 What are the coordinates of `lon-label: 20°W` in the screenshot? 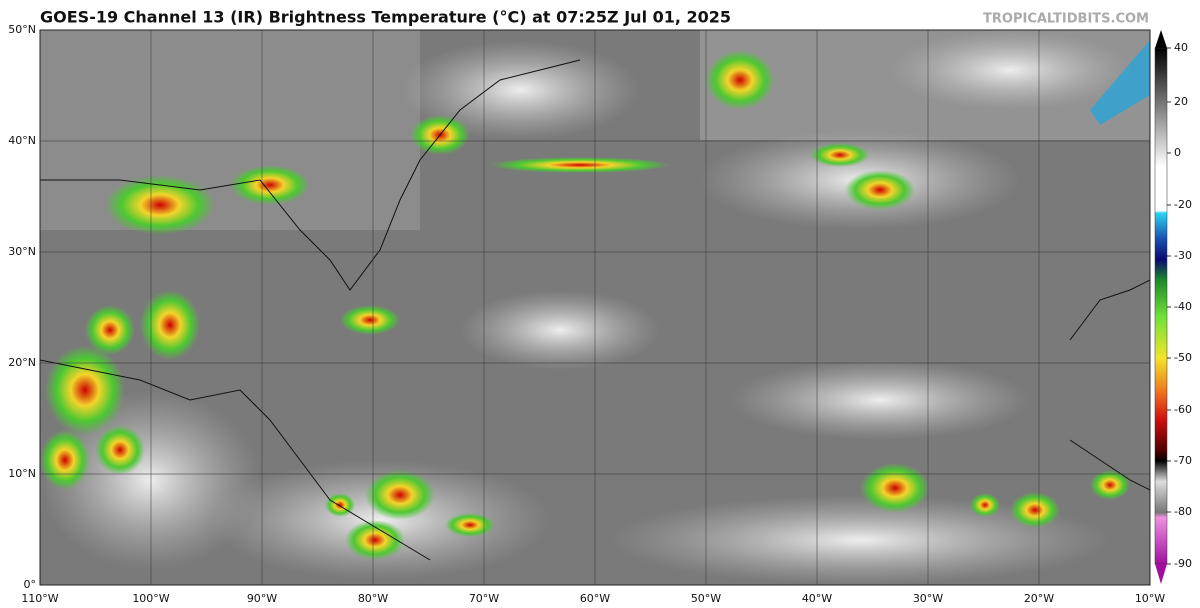 It's located at (1039, 598).